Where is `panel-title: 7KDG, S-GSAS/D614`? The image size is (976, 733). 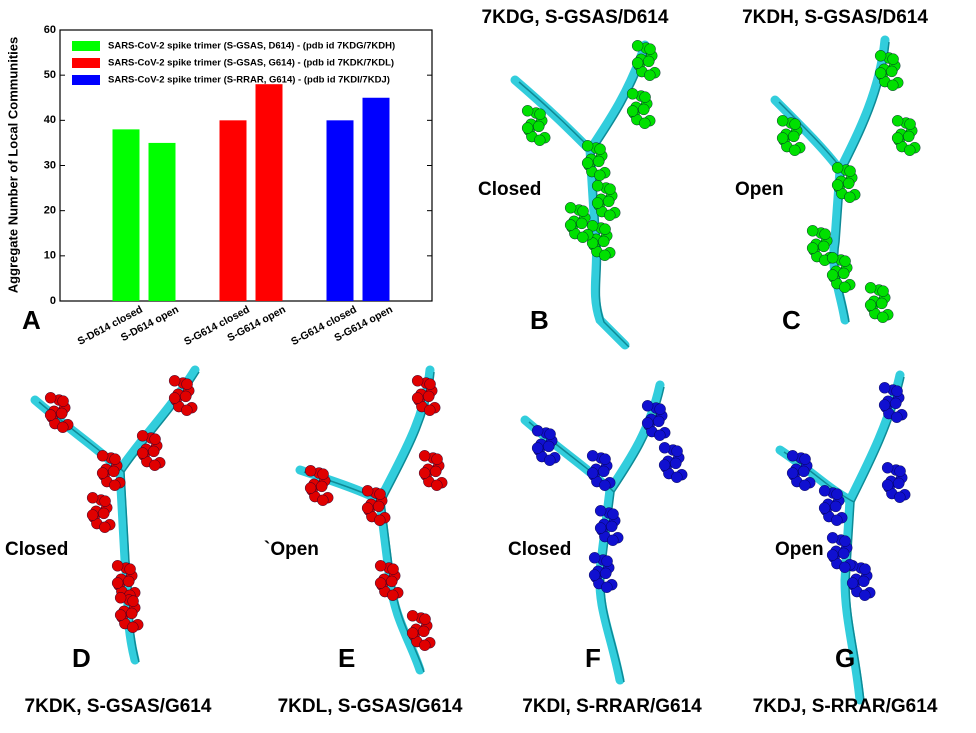 panel-title: 7KDG, S-GSAS/D614 is located at coordinates (575, 17).